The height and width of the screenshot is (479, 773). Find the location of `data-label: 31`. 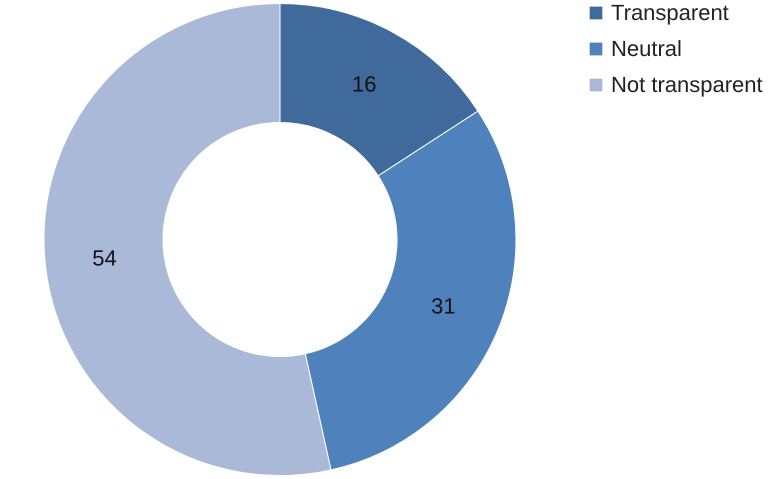

data-label: 31 is located at coordinates (443, 305).